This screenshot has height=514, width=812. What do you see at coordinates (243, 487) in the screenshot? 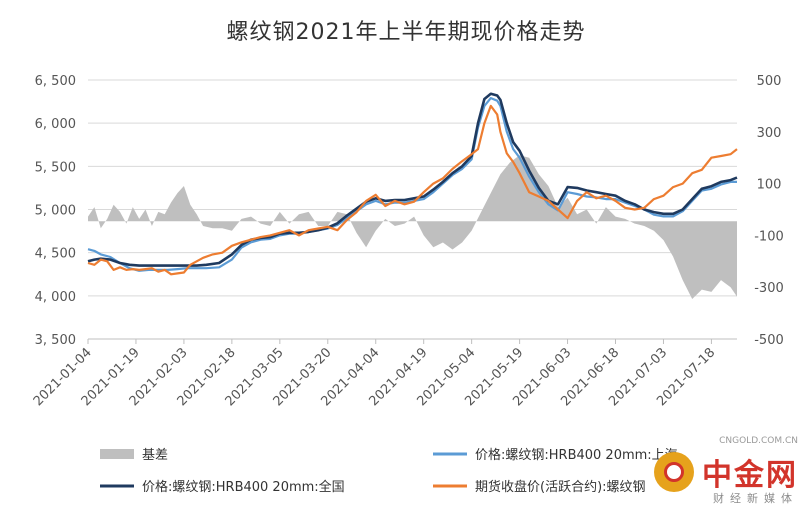
I see `legend-label: 价格:螺纹钢:HRB400 20mm:全国` at bounding box center [243, 487].